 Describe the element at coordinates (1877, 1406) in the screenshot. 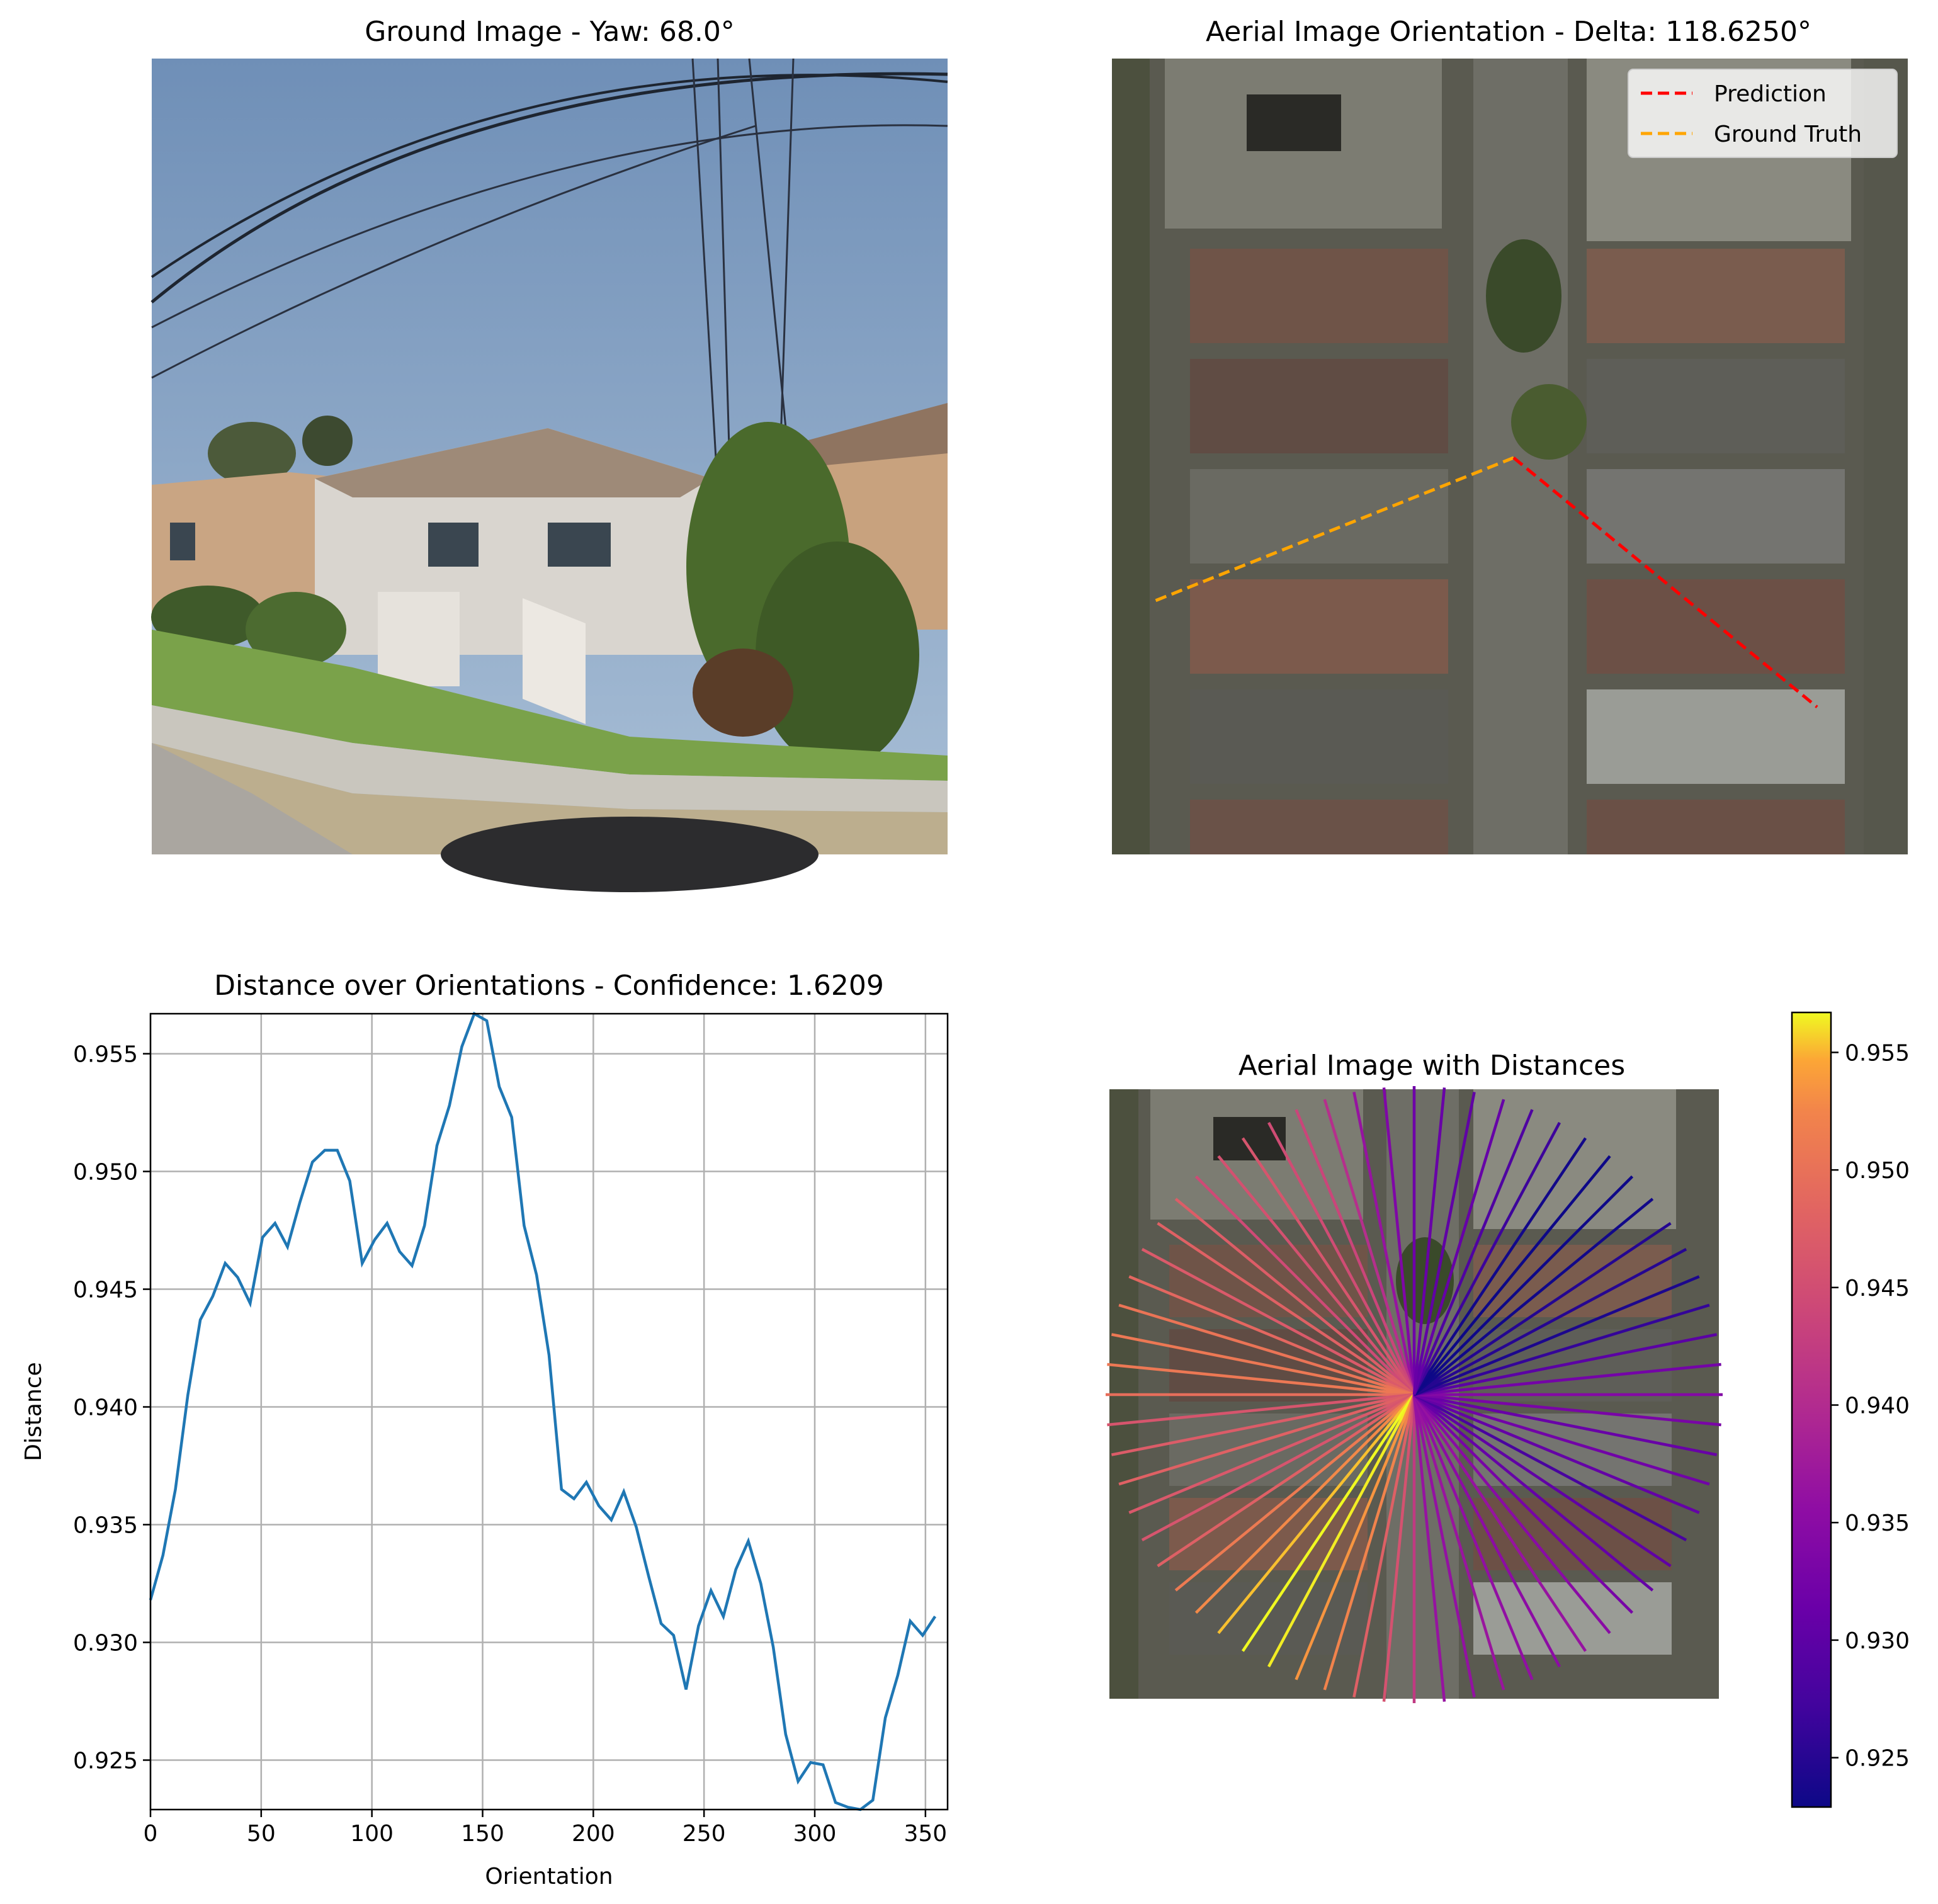

I see `colorbar-tick-label: 0.940` at that location.